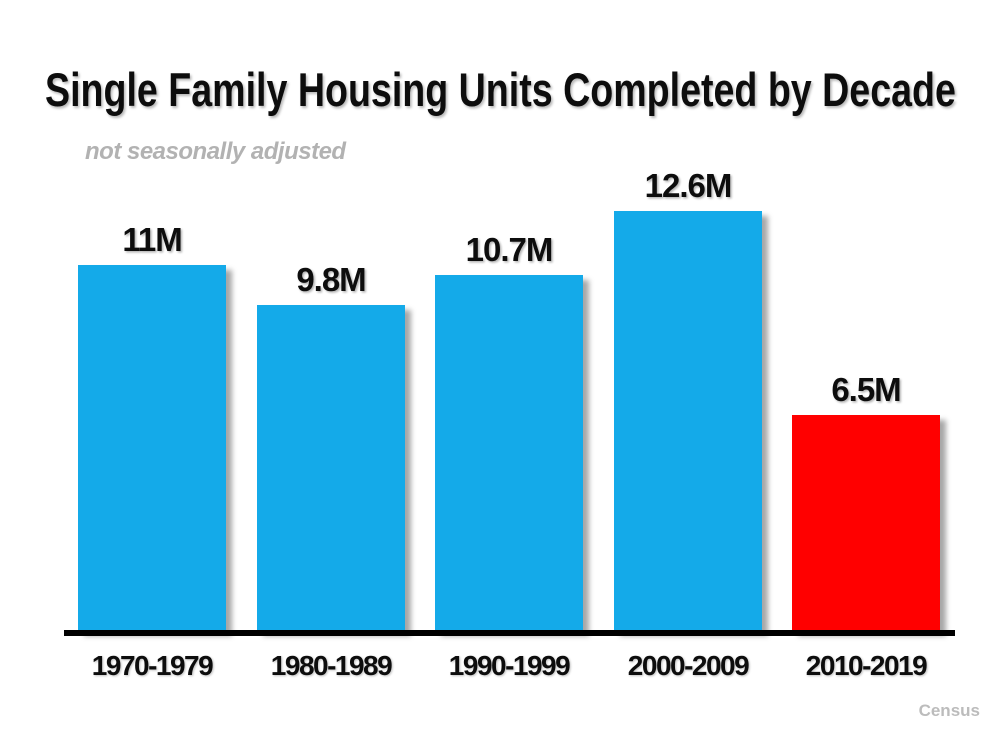 The image size is (1000, 750). Describe the element at coordinates (331, 665) in the screenshot. I see `category-label-1980-1989: 1980-1989` at that location.